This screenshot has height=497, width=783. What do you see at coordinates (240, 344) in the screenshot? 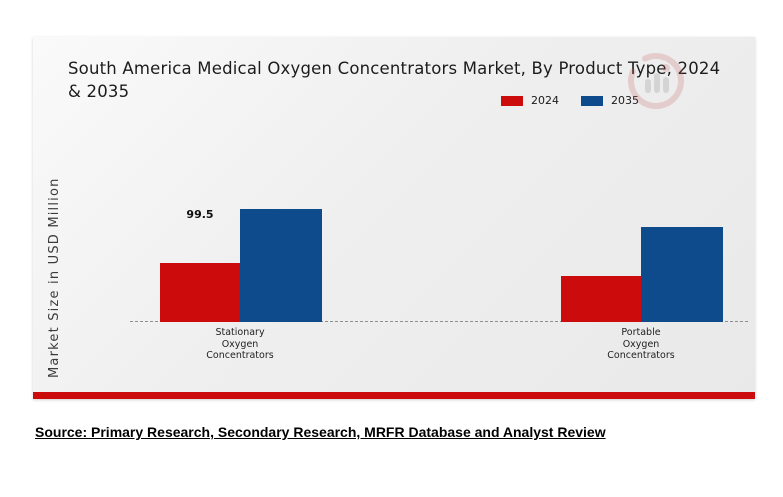
I see `category-label-stationary: Stationary Oxygen Concentrators` at bounding box center [240, 344].